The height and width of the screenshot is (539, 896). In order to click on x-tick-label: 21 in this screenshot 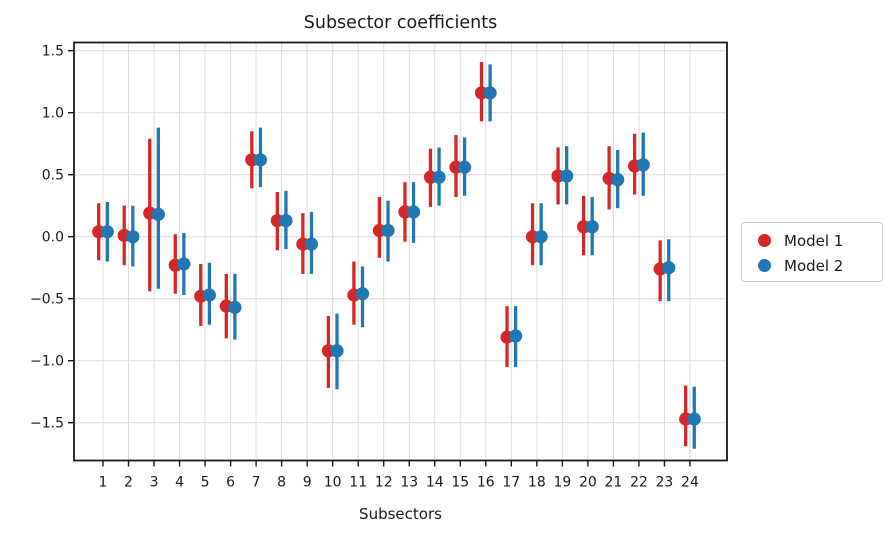, I will do `click(613, 483)`.